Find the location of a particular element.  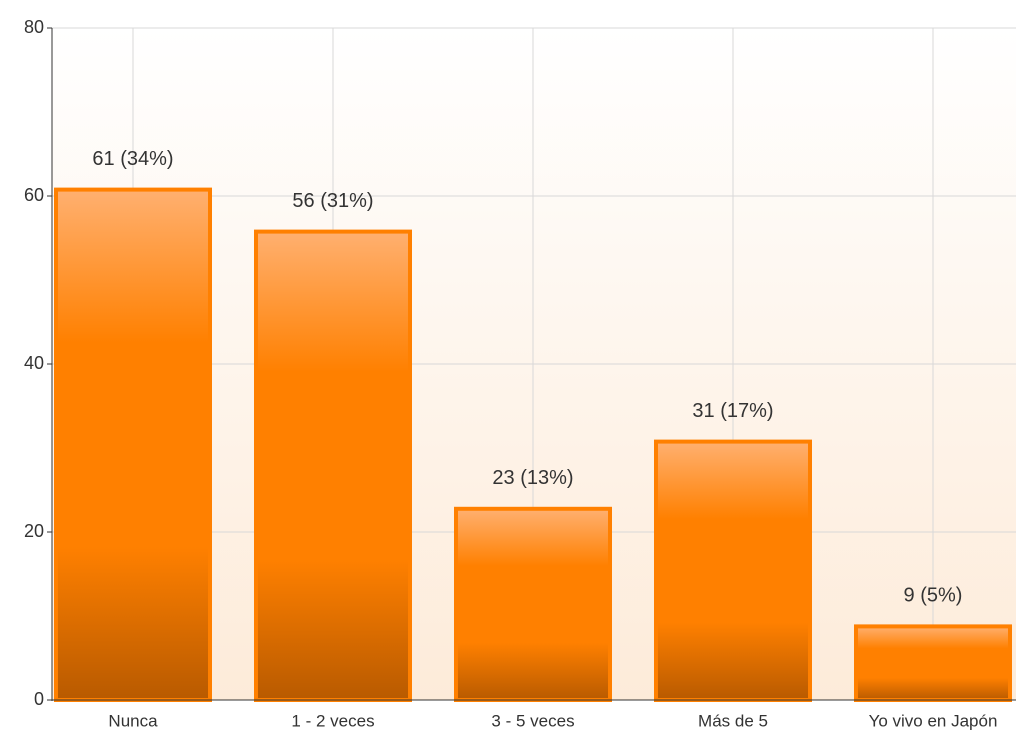

x-tick-label: Nunca is located at coordinates (133, 720).